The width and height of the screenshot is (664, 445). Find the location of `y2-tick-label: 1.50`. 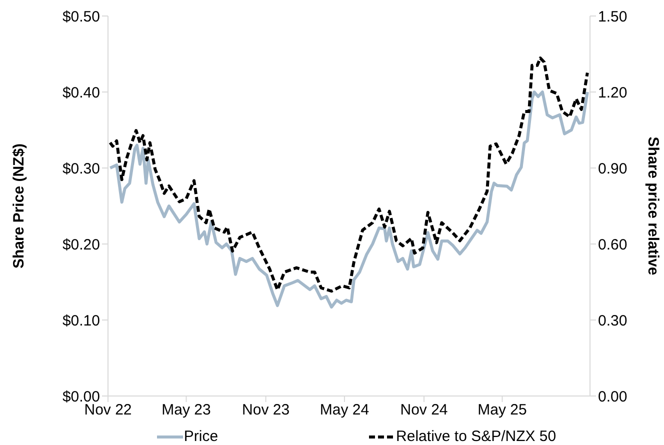

y2-tick-label: 1.50 is located at coordinates (613, 17).